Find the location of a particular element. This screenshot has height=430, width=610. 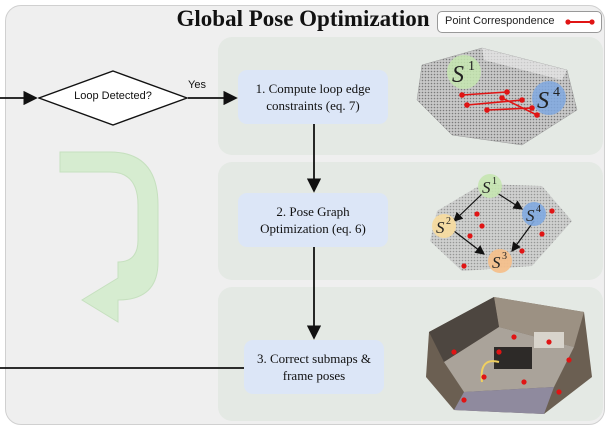

step3-line1: 3. Correct submaps & is located at coordinates (314, 358).